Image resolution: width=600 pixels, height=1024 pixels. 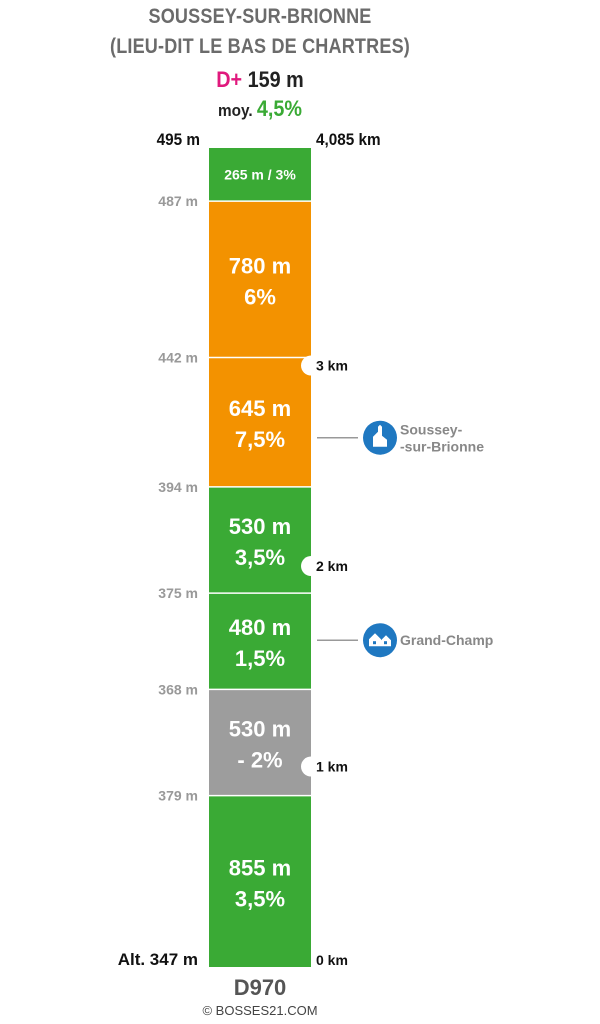 What do you see at coordinates (178, 201) in the screenshot?
I see `altitude-label: 487 m` at bounding box center [178, 201].